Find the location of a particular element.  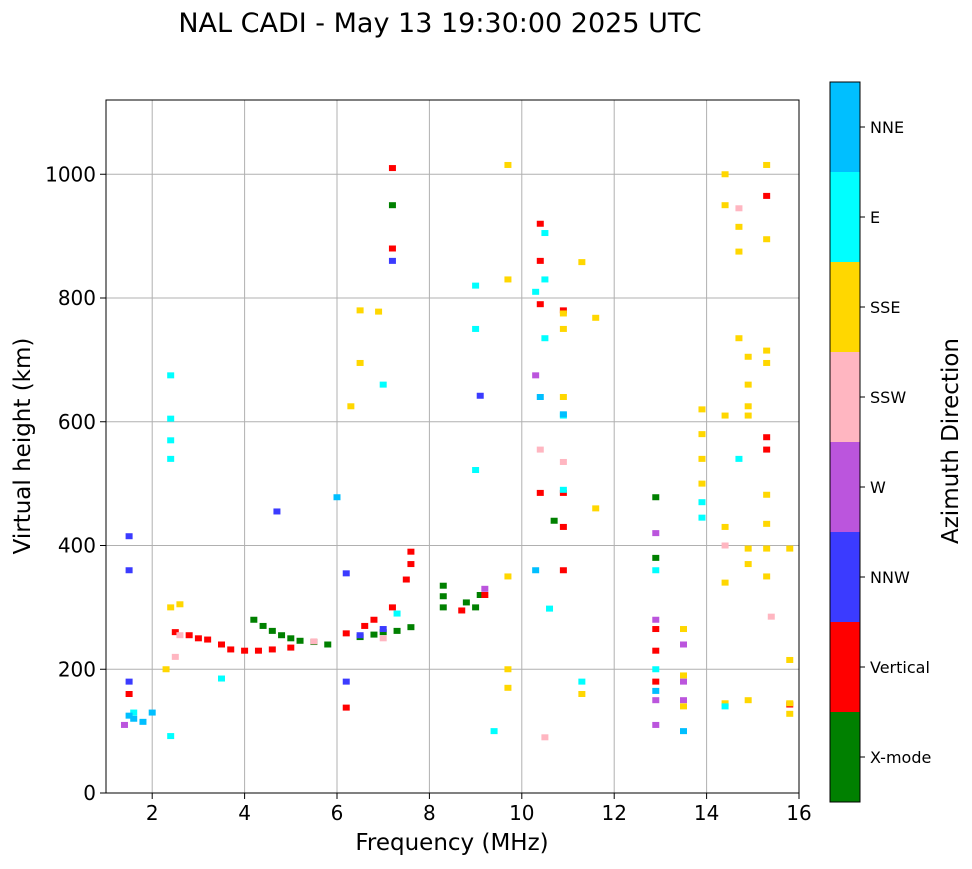

y-tick-label: 200 is located at coordinates (77, 669).